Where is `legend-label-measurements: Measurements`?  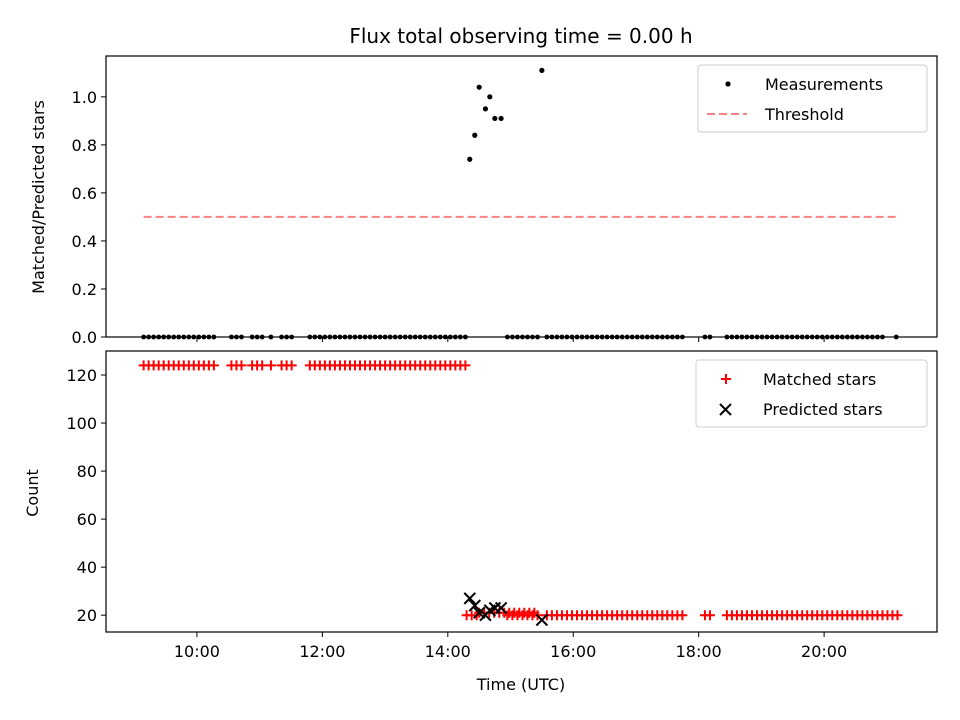 legend-label-measurements: Measurements is located at coordinates (824, 84).